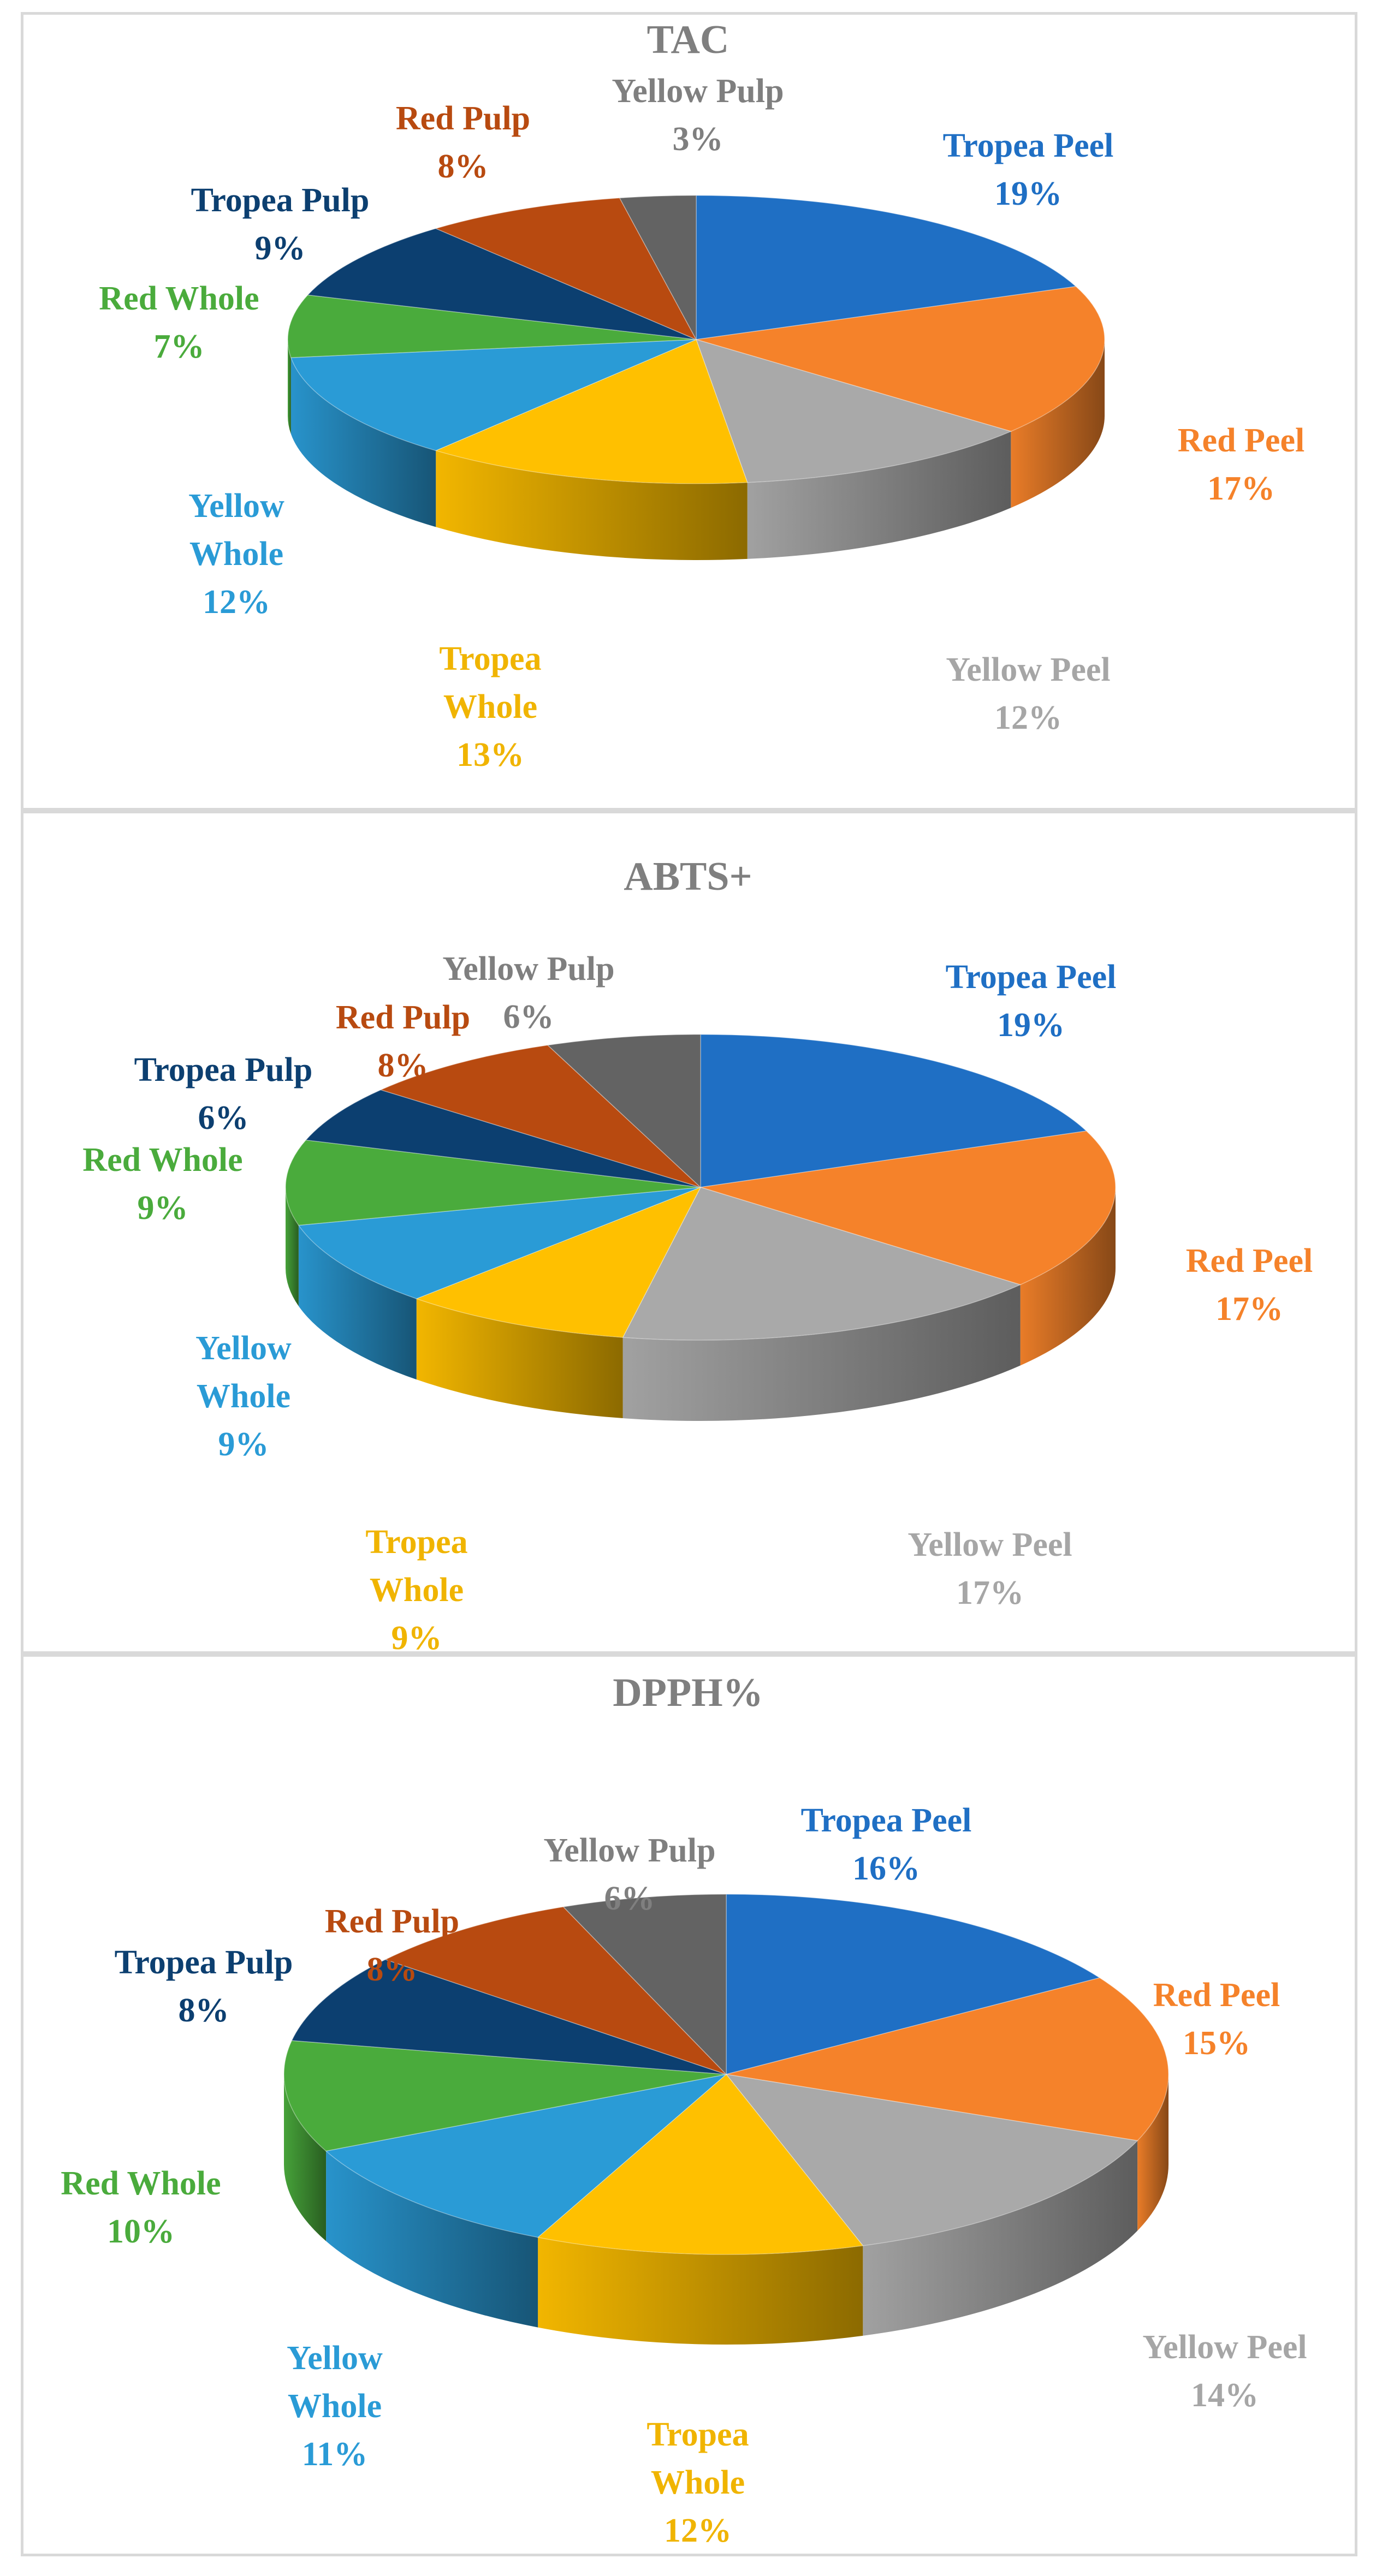 The height and width of the screenshot is (2576, 1382). Describe the element at coordinates (688, 876) in the screenshot. I see `chart-title: ABTS+` at that location.